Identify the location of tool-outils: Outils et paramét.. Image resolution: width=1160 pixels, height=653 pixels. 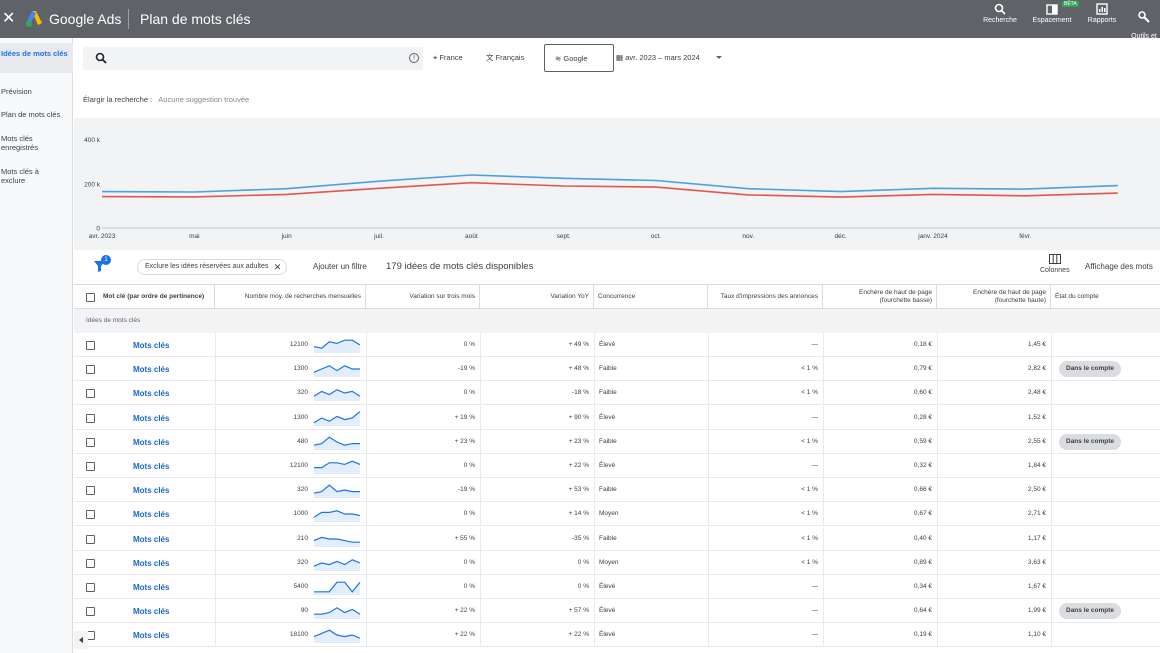
(1144, 26).